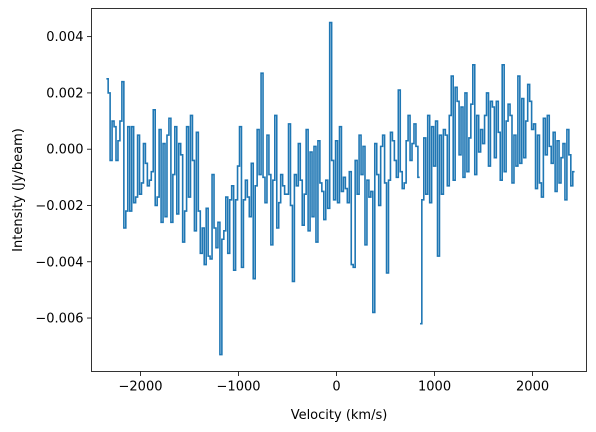  I want to click on x-tick-label: 2000, so click(532, 387).